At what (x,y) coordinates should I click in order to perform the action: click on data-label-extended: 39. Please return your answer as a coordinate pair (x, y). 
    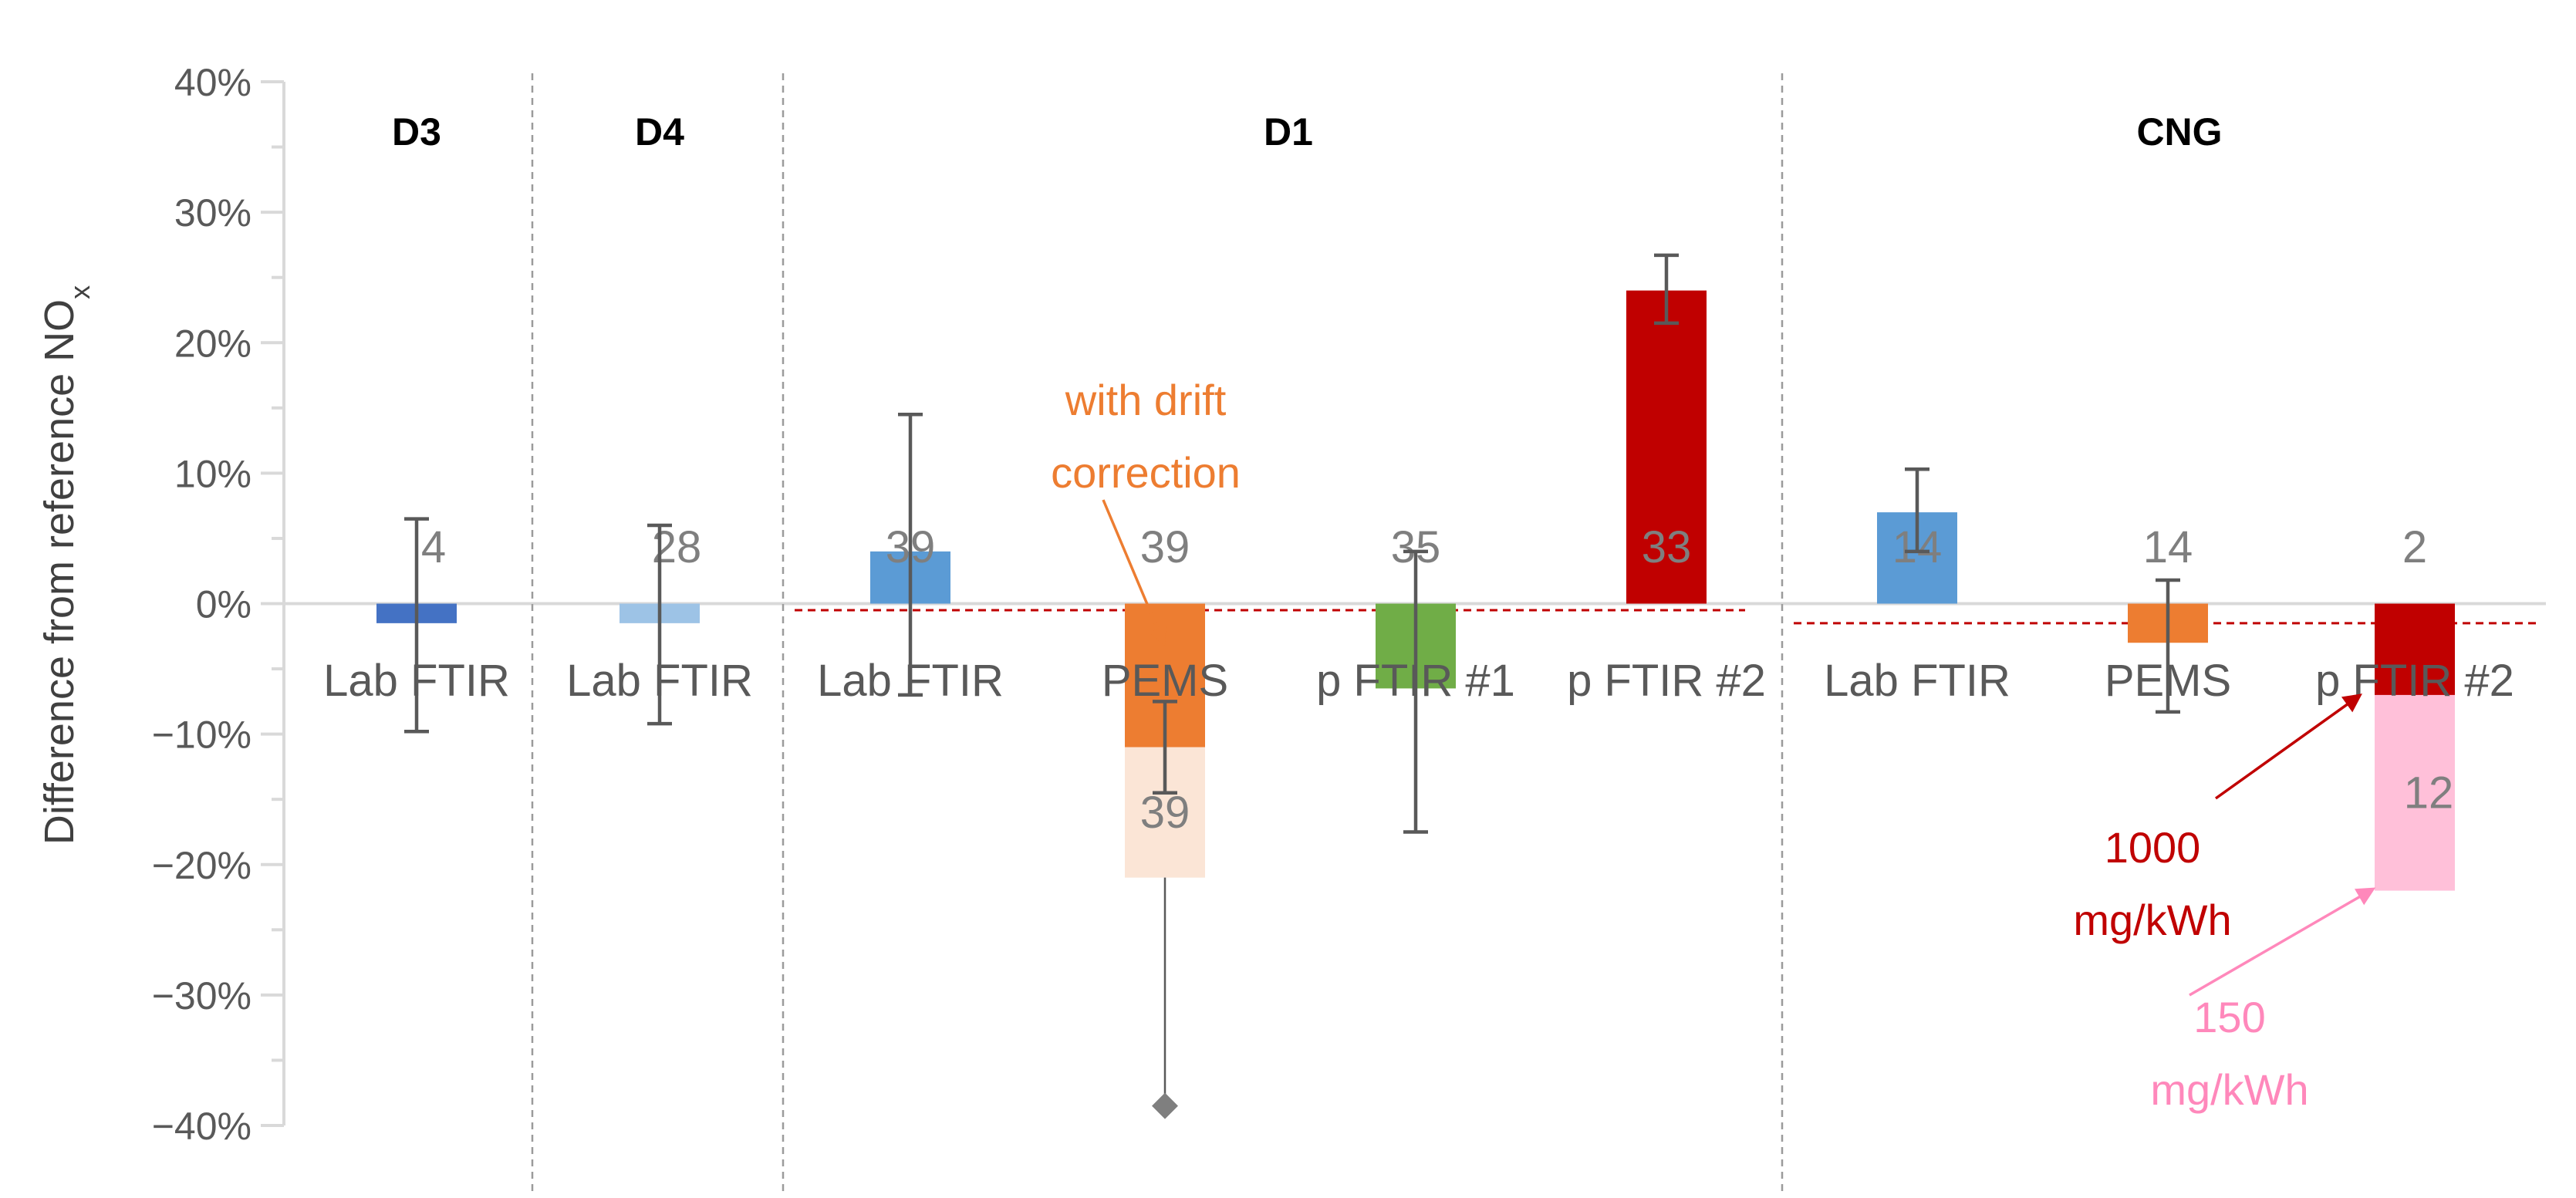
    Looking at the image, I should click on (1165, 813).